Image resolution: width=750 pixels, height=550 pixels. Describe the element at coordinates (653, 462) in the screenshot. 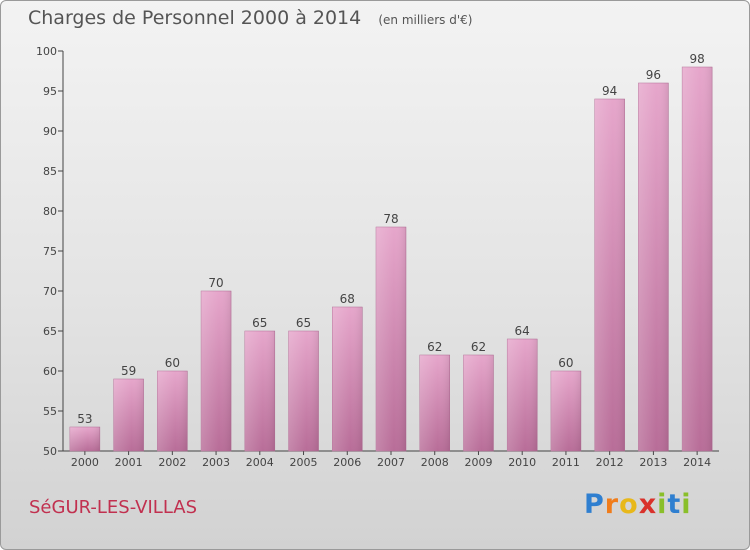

I see `x-tick-label: 2013` at that location.